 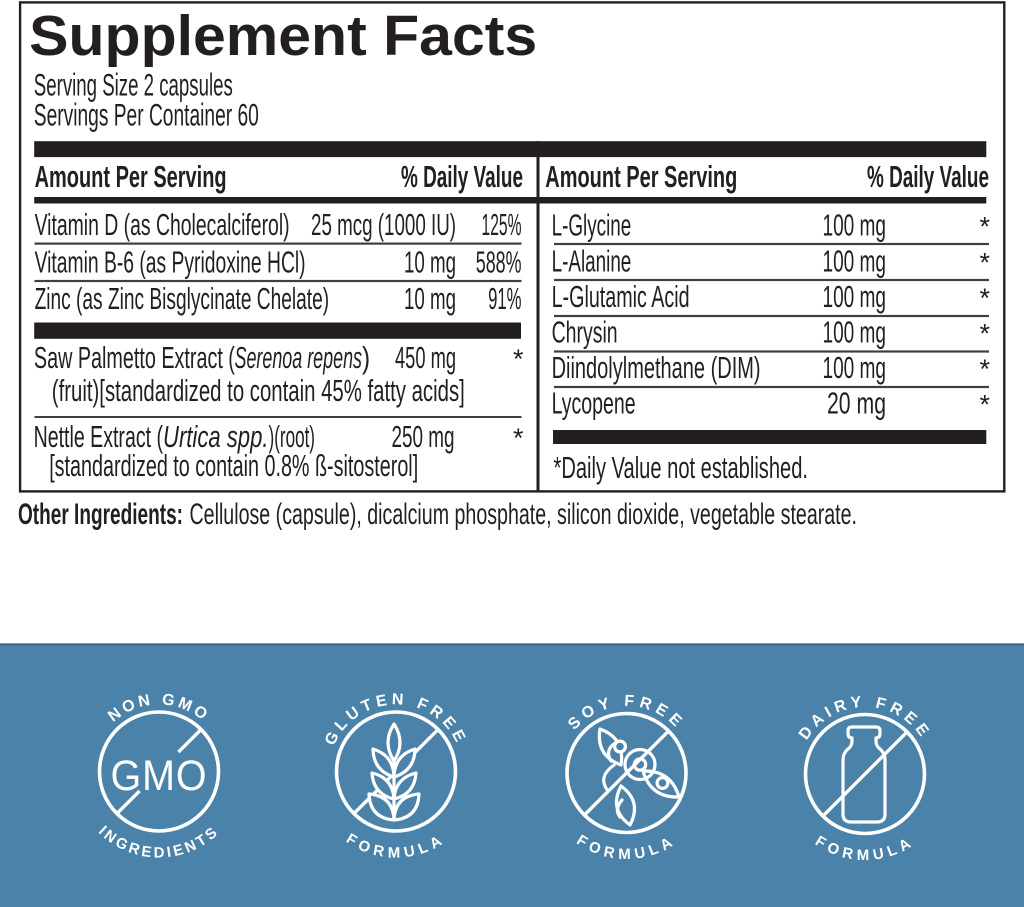 What do you see at coordinates (621, 297) in the screenshot?
I see `svg-text: L-Glutamic Acid` at bounding box center [621, 297].